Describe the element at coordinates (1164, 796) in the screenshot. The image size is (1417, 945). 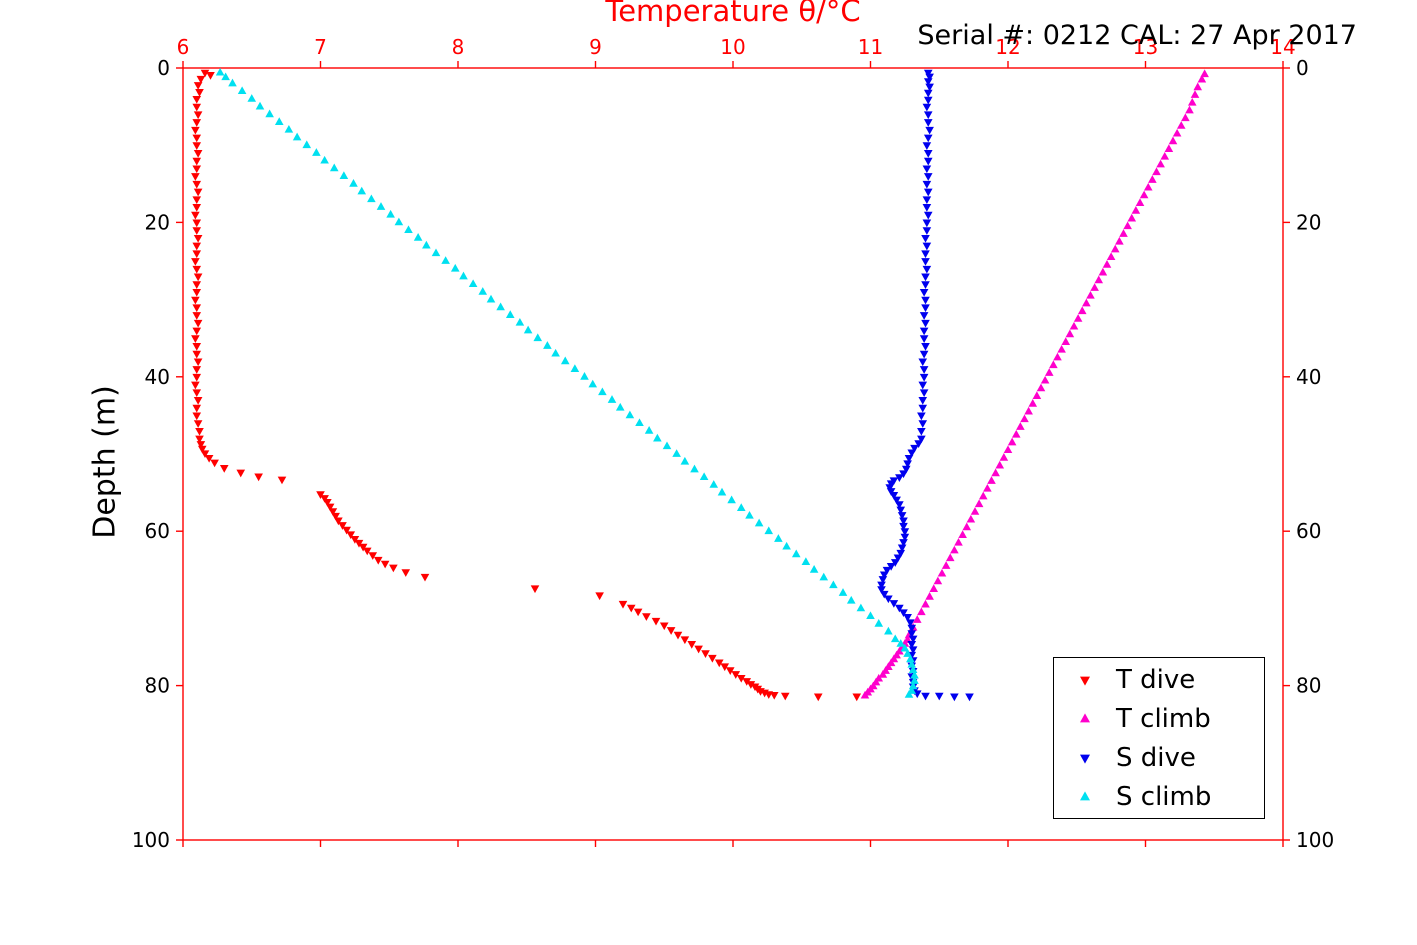
I see `legend-label-s-climb: S climb` at that location.